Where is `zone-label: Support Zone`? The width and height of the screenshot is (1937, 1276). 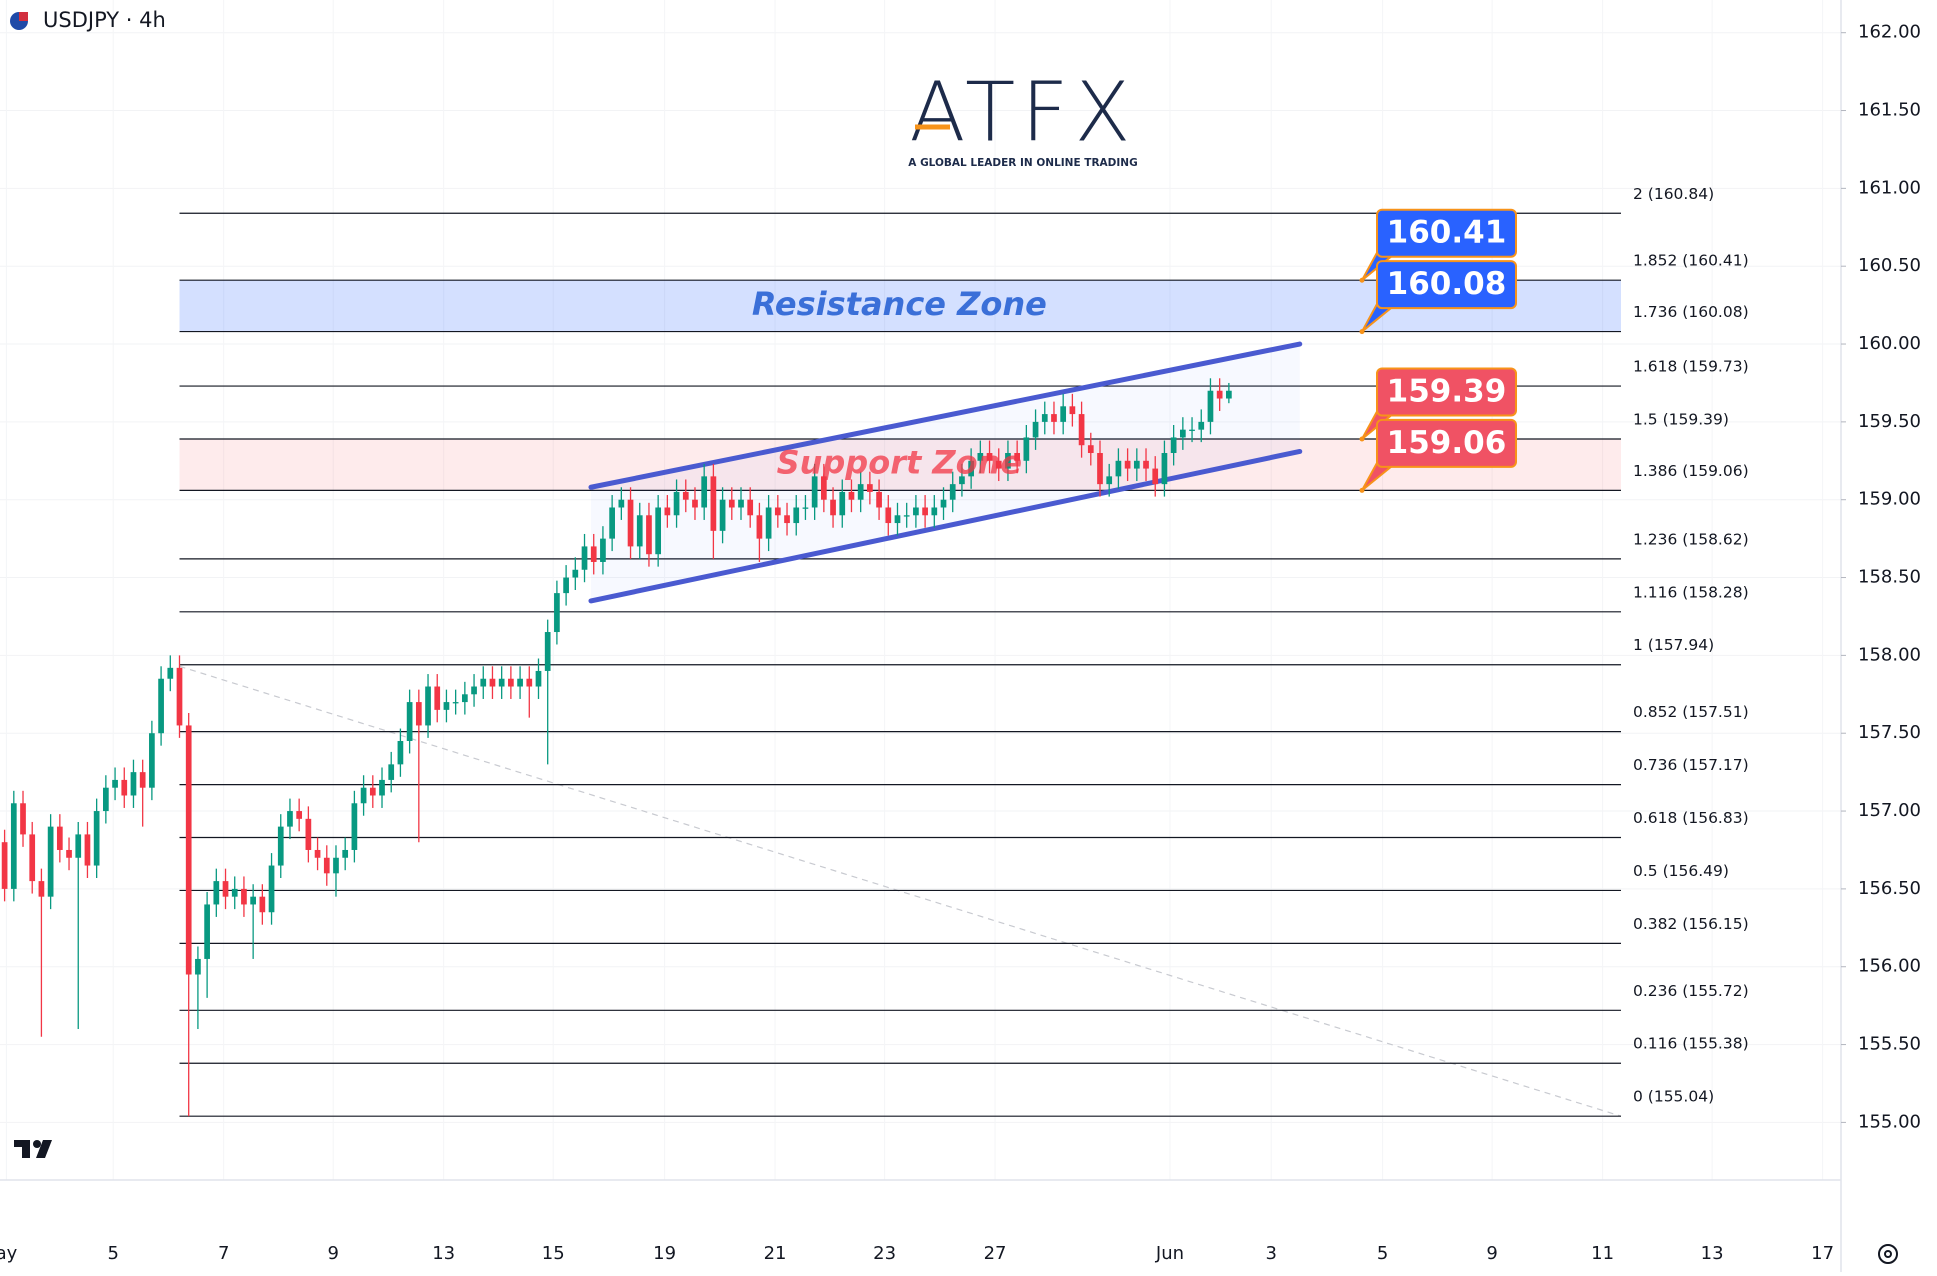 zone-label: Support Zone is located at coordinates (900, 463).